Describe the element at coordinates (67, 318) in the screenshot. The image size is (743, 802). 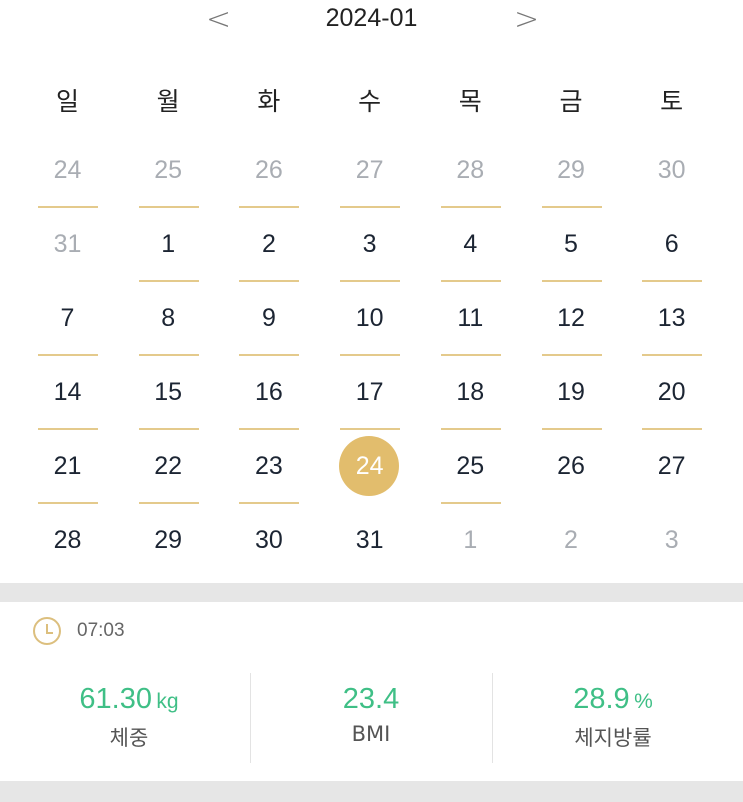
I see `day-number: 7` at that location.